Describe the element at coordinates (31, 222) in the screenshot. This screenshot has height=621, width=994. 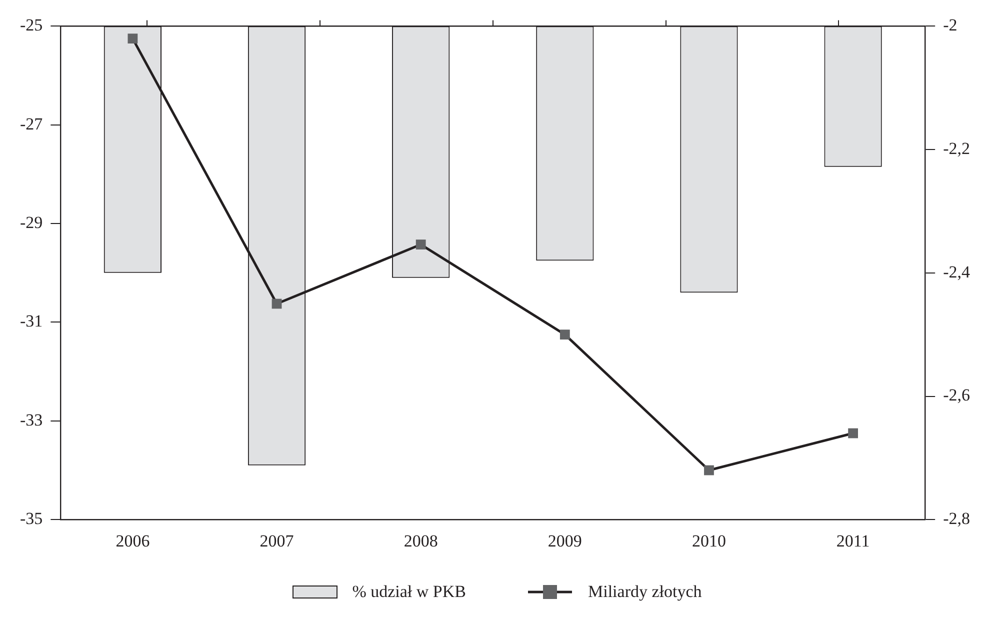
I see `y-tick-label: -29` at that location.